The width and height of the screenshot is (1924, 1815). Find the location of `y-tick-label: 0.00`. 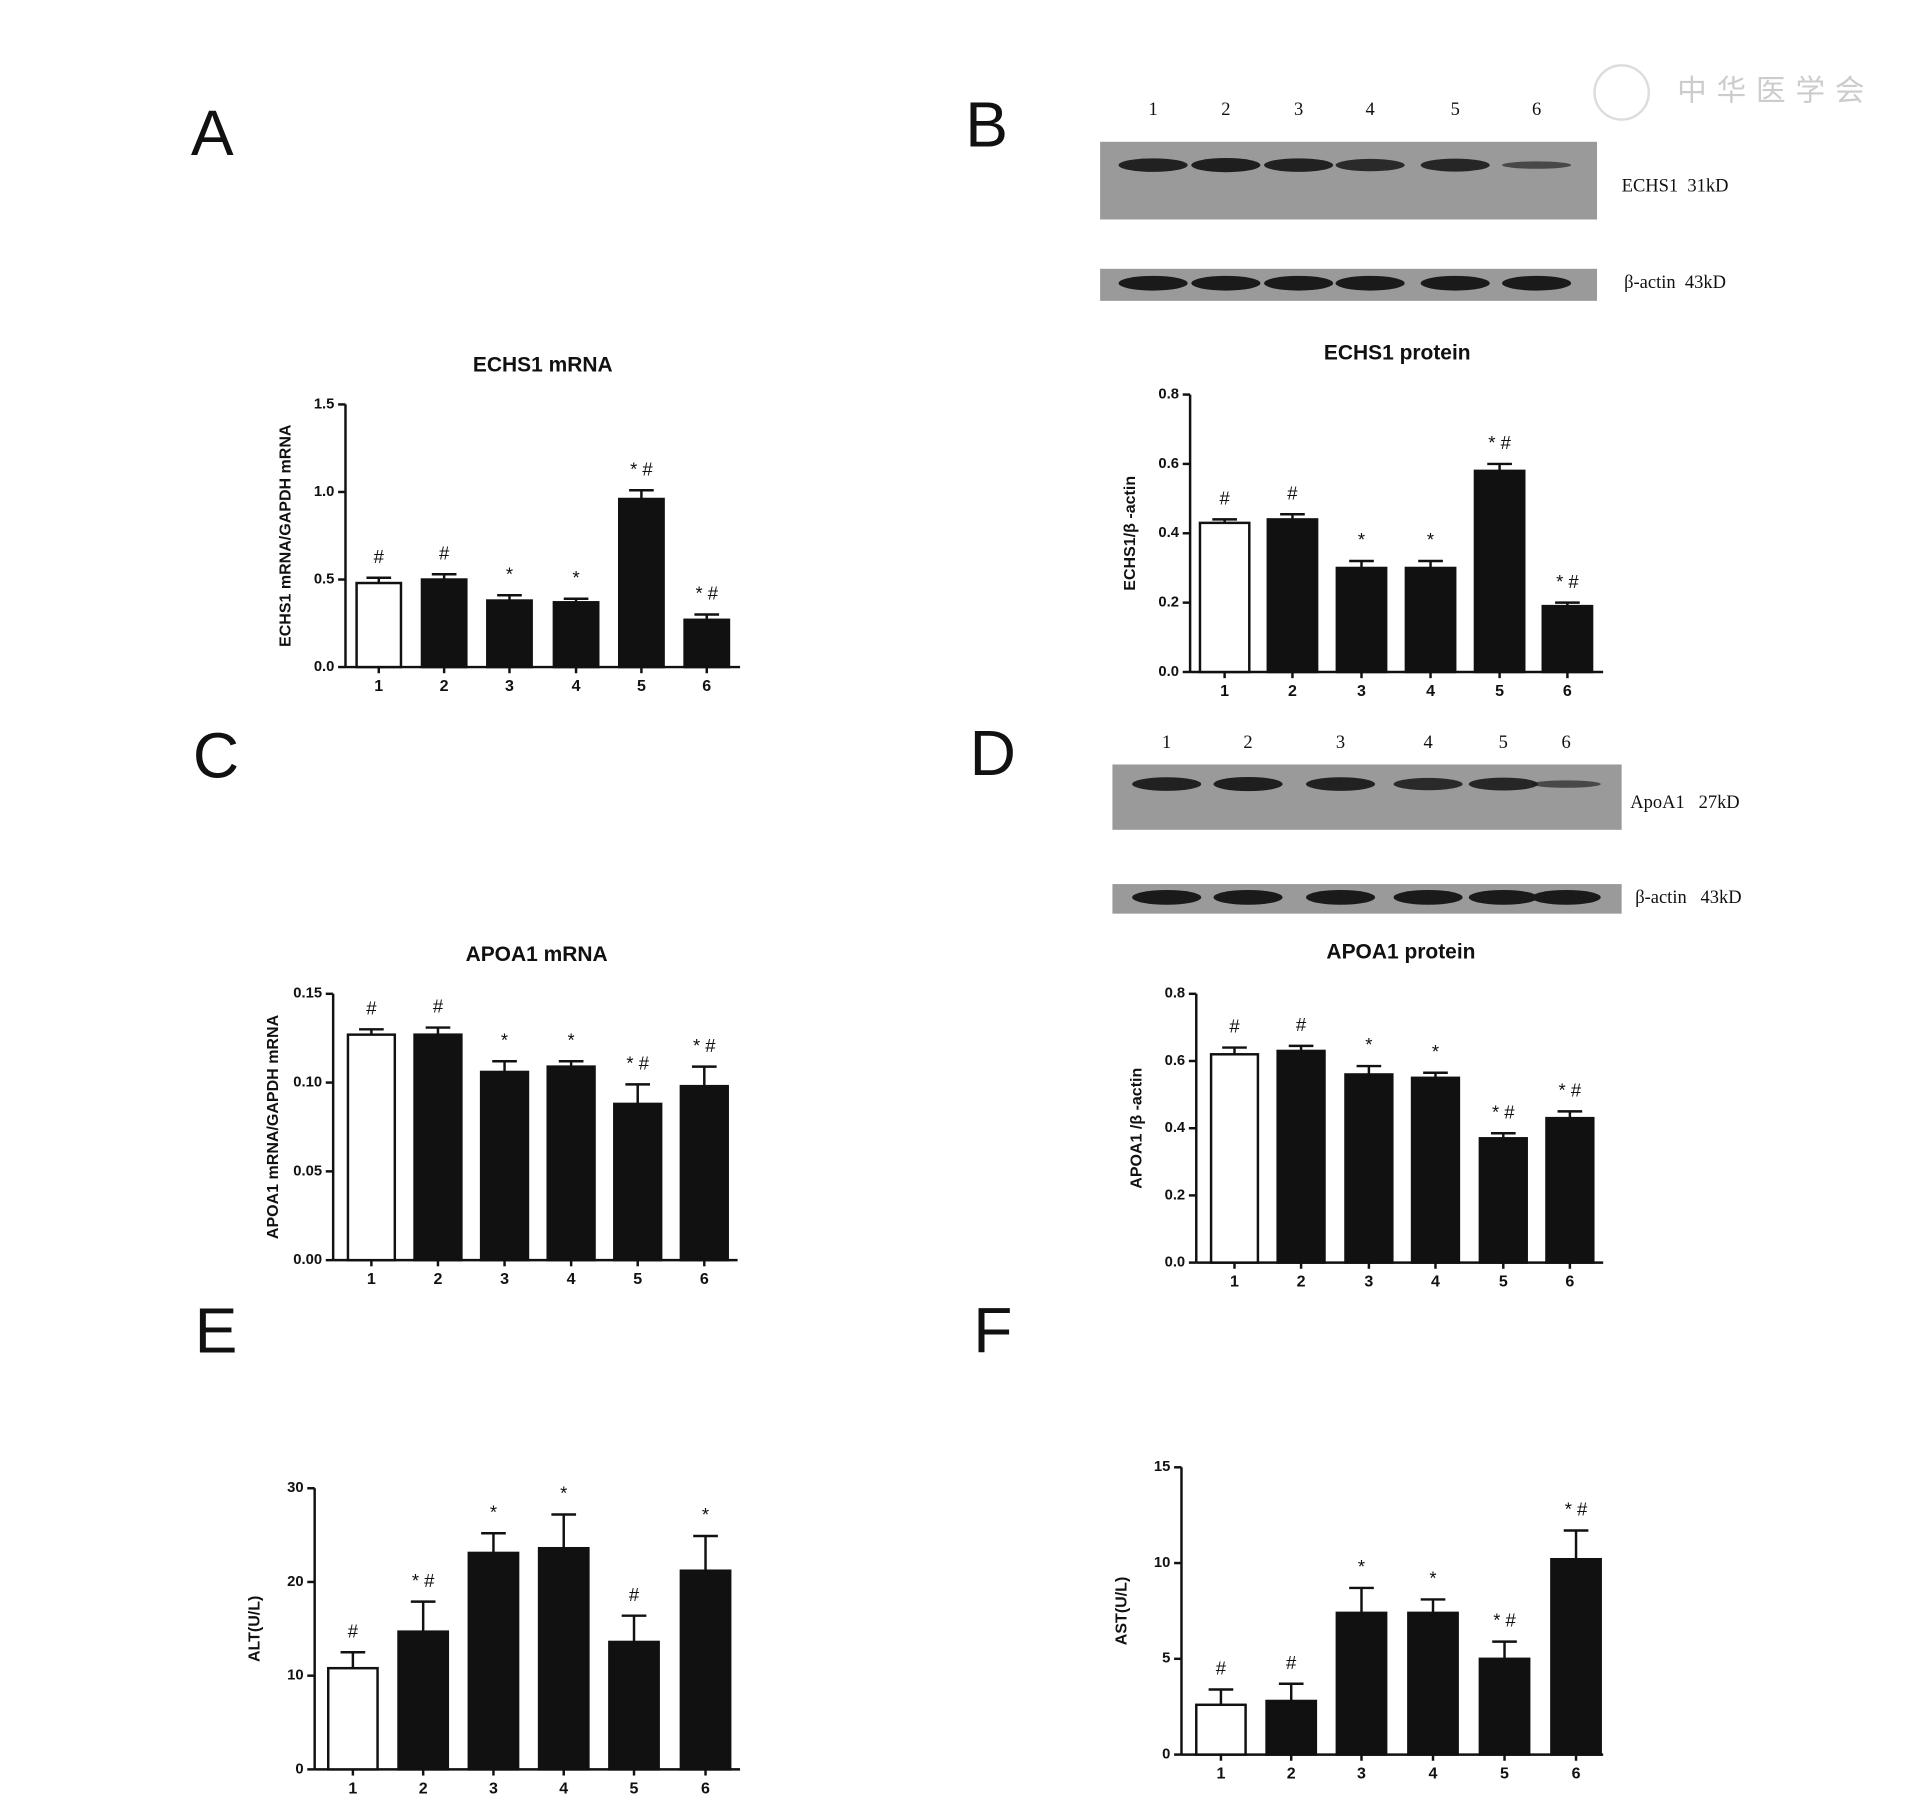

y-tick-label: 0.00 is located at coordinates (307, 1260).